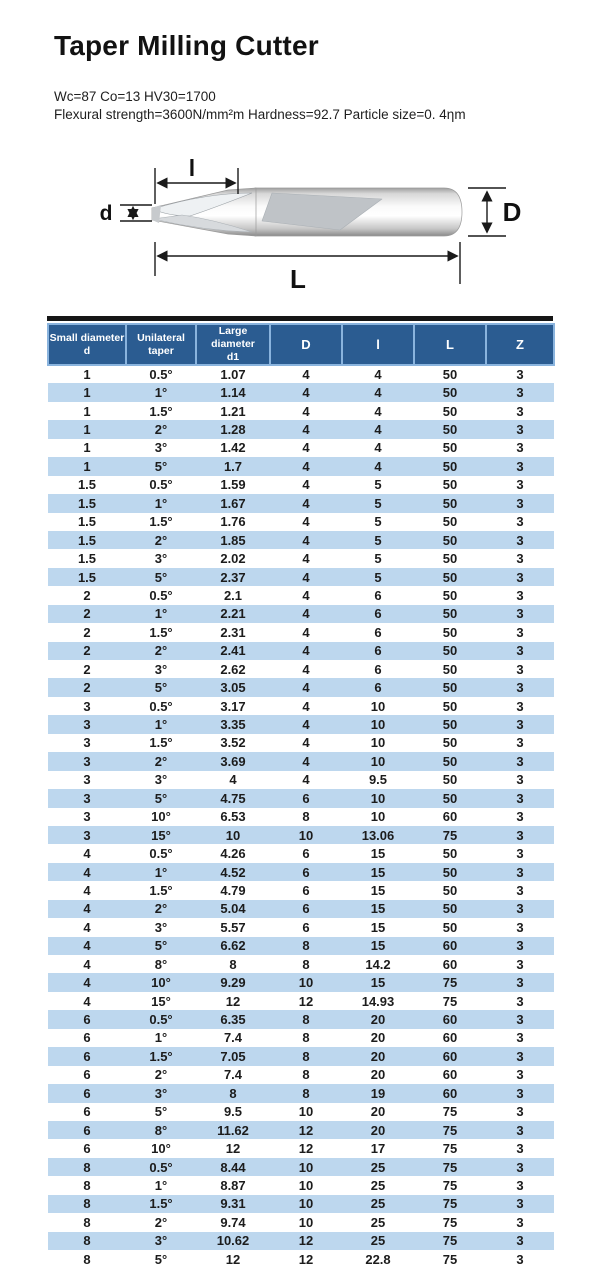 Image resolution: width=600 pixels, height=1272 pixels. I want to click on table-cell: 0.5°, so click(161, 485).